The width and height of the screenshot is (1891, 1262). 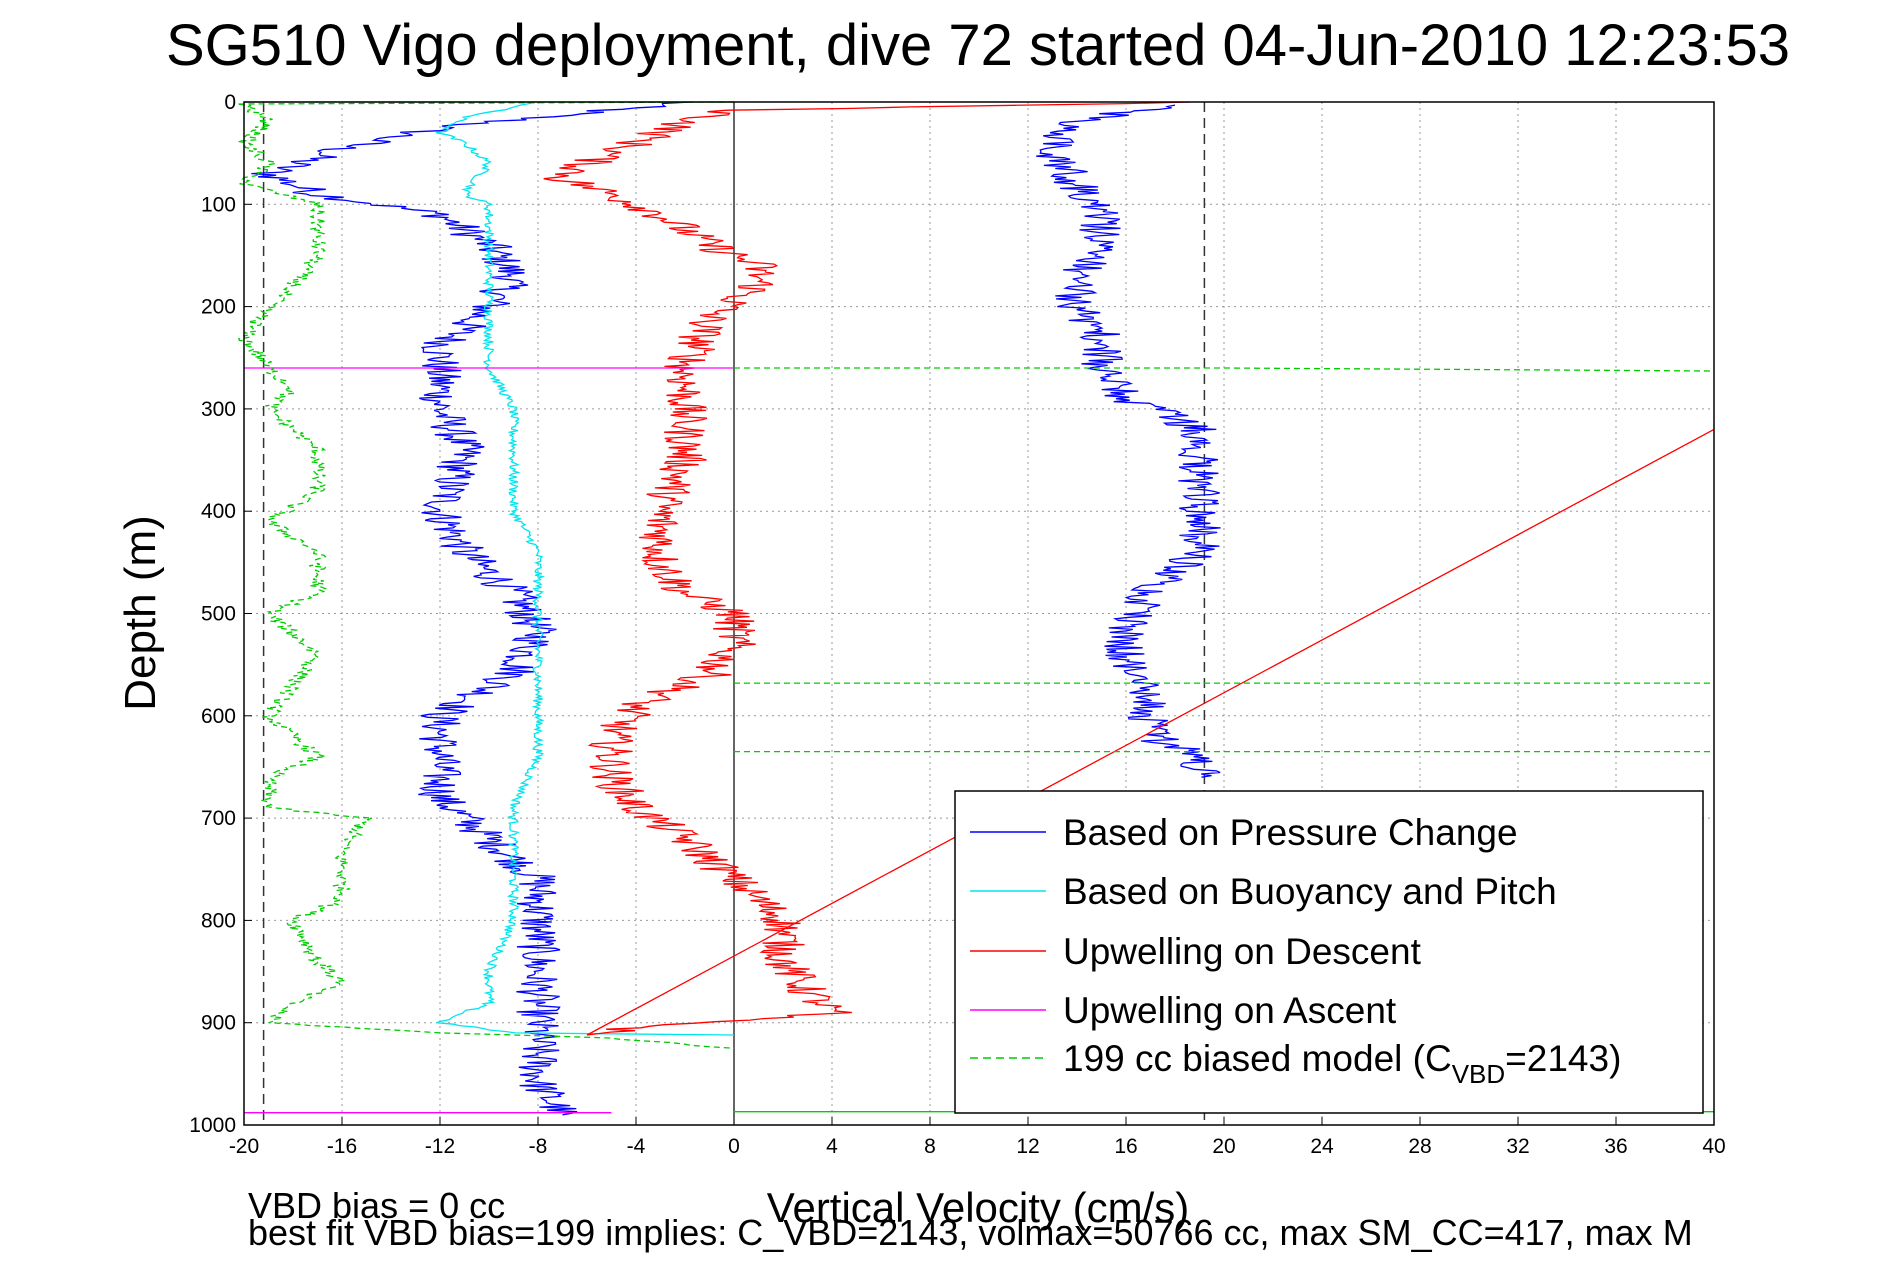 I want to click on legend-label-buoyancy: Based on Buoyancy and Pitch, so click(x=1310, y=891).